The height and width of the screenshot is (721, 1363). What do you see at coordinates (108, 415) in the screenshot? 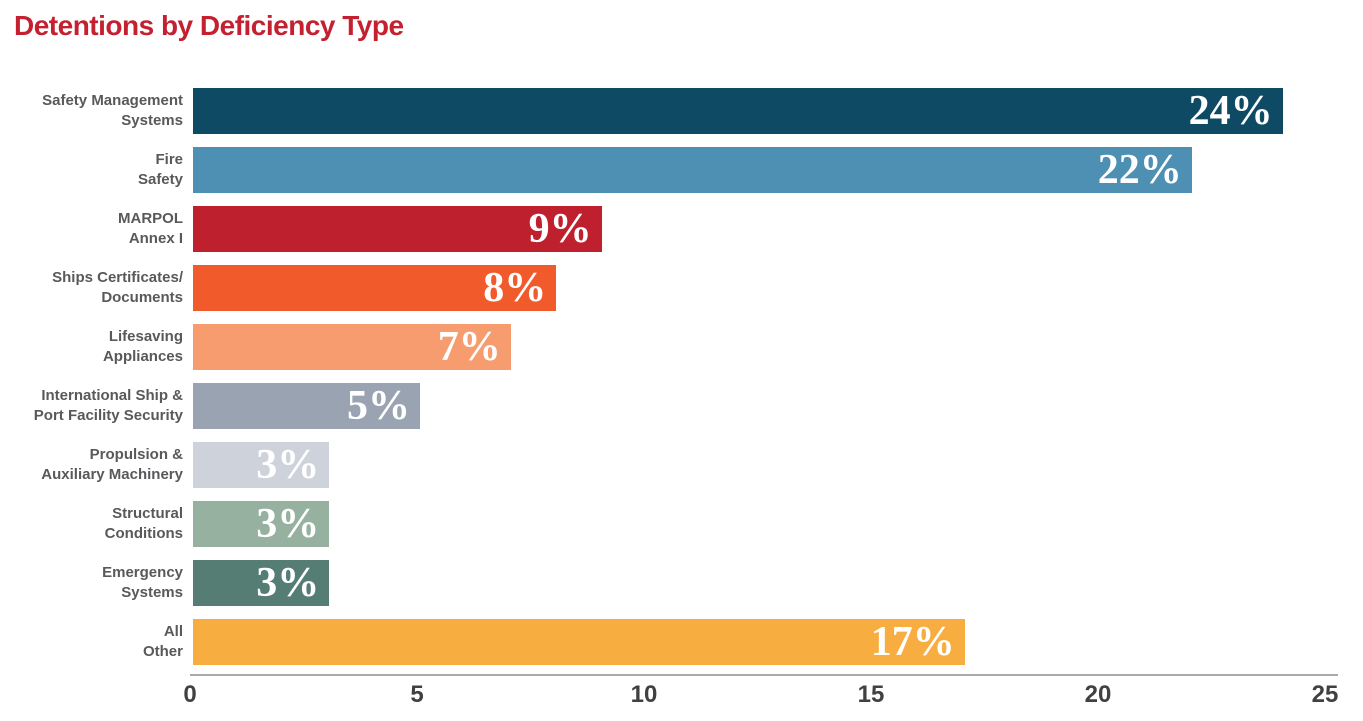
I see `category-label-line: Port Facility Security` at bounding box center [108, 415].